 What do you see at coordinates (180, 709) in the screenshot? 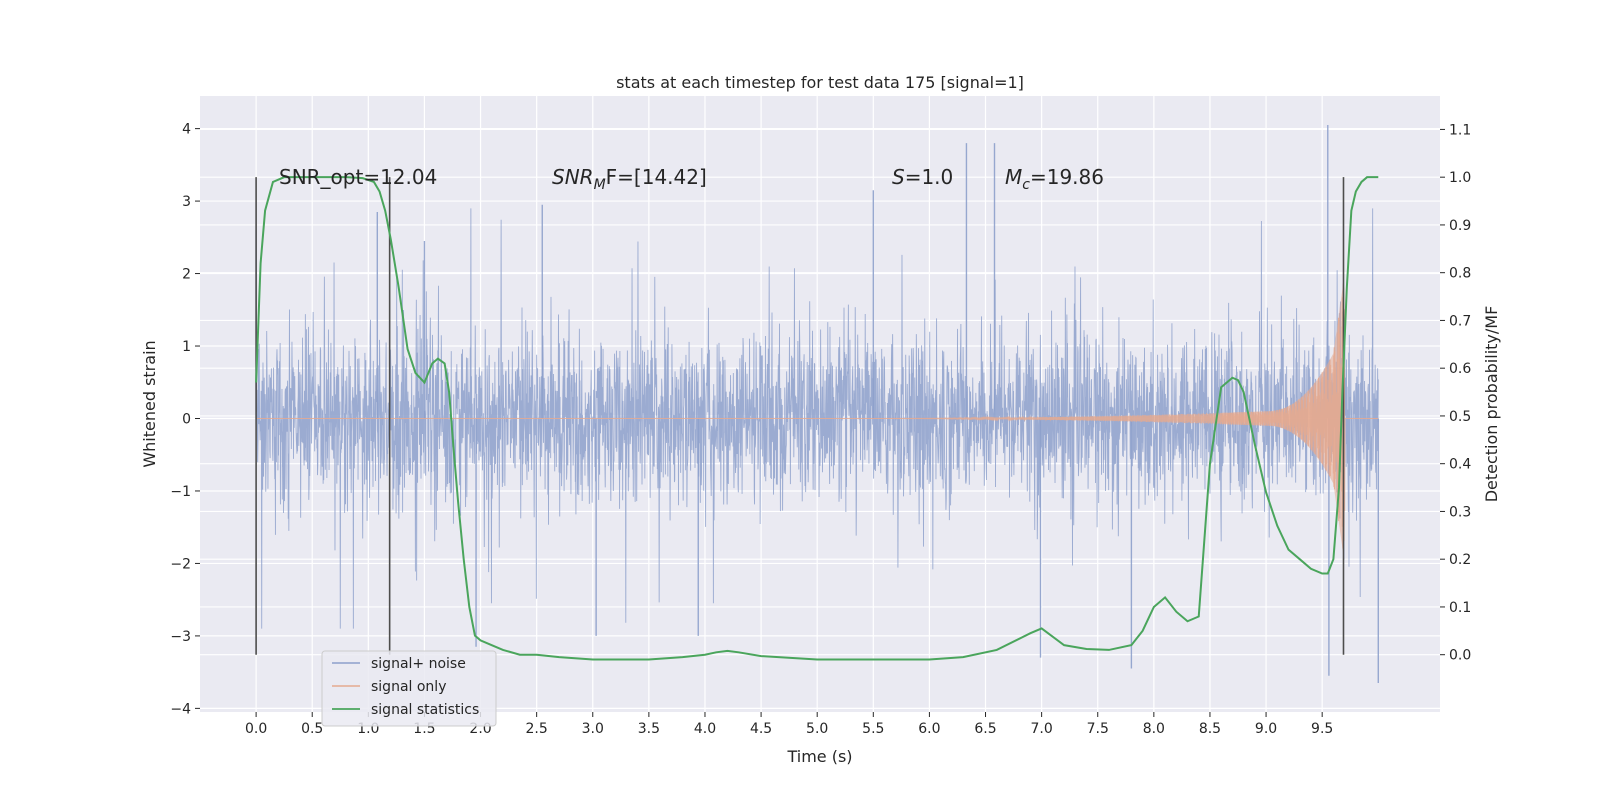
I see `y-tick-label-left: −4` at bounding box center [180, 709].